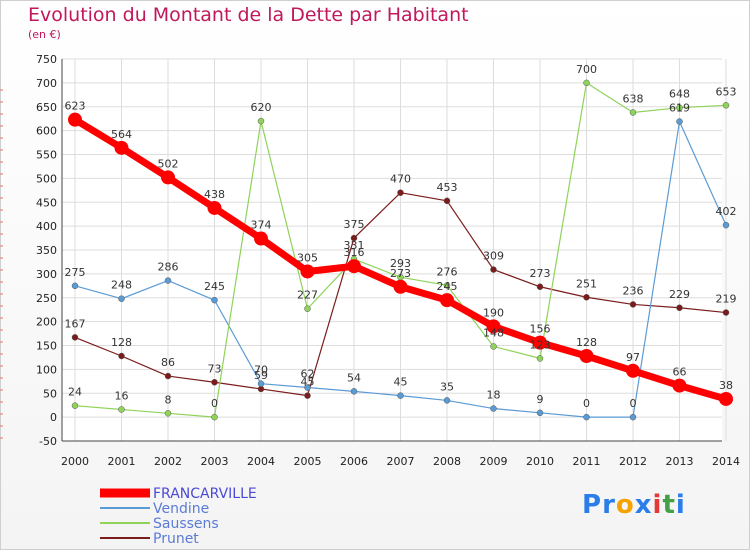 The height and width of the screenshot is (550, 750). Describe the element at coordinates (447, 271) in the screenshot. I see `data-label: 276` at that location.